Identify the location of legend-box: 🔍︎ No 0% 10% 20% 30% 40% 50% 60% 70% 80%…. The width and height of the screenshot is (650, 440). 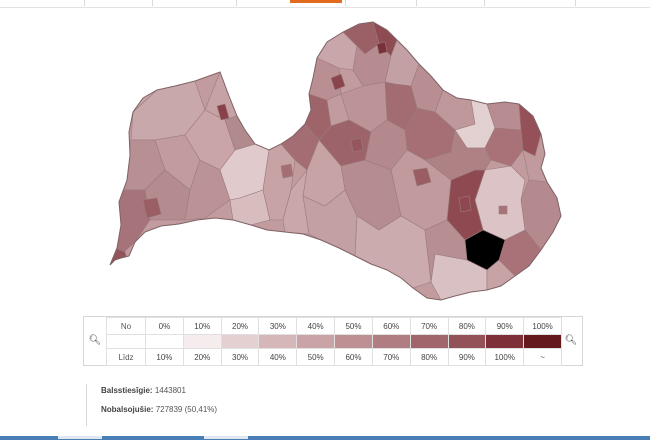
(333, 341).